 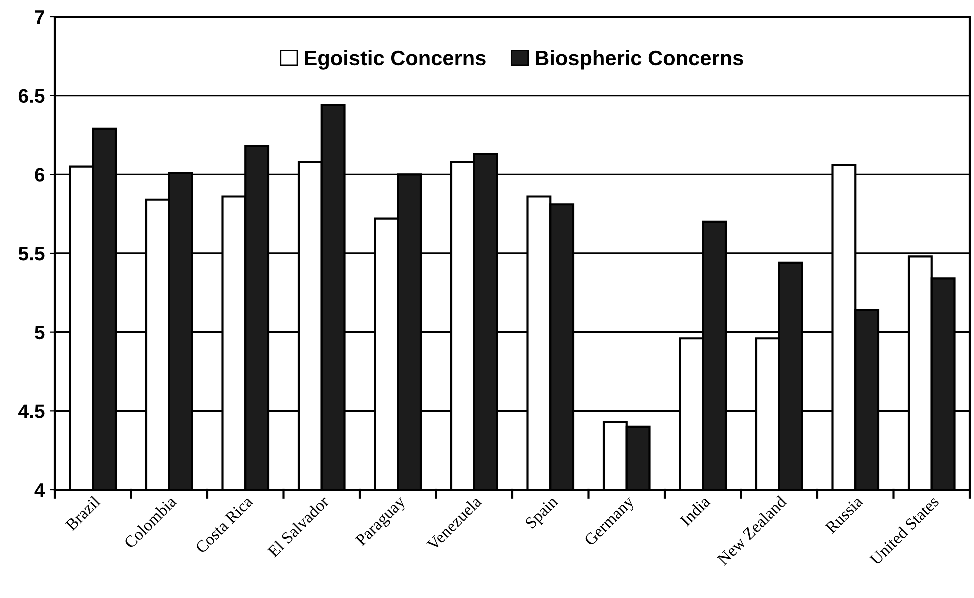 I want to click on legend-label: Biospheric Concerns, so click(x=640, y=60).